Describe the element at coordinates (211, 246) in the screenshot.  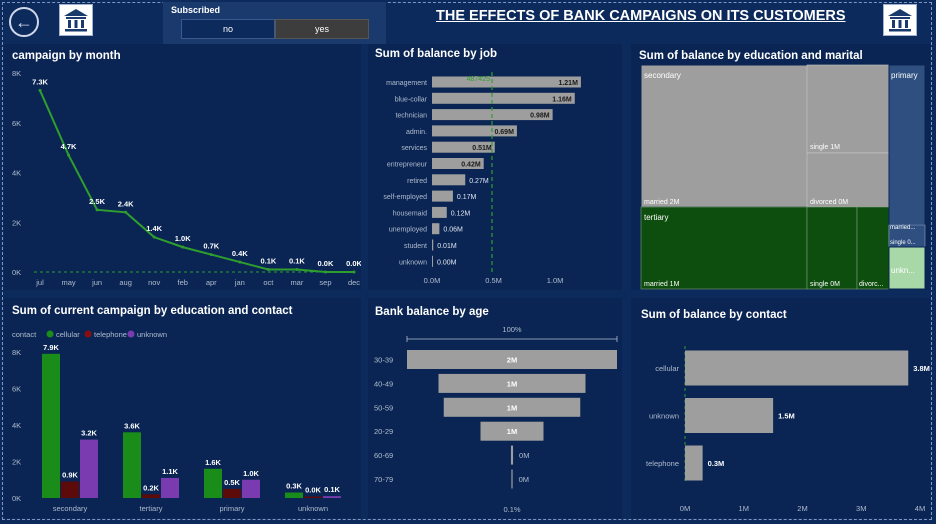
I see `data-label: 0.7K` at that location.